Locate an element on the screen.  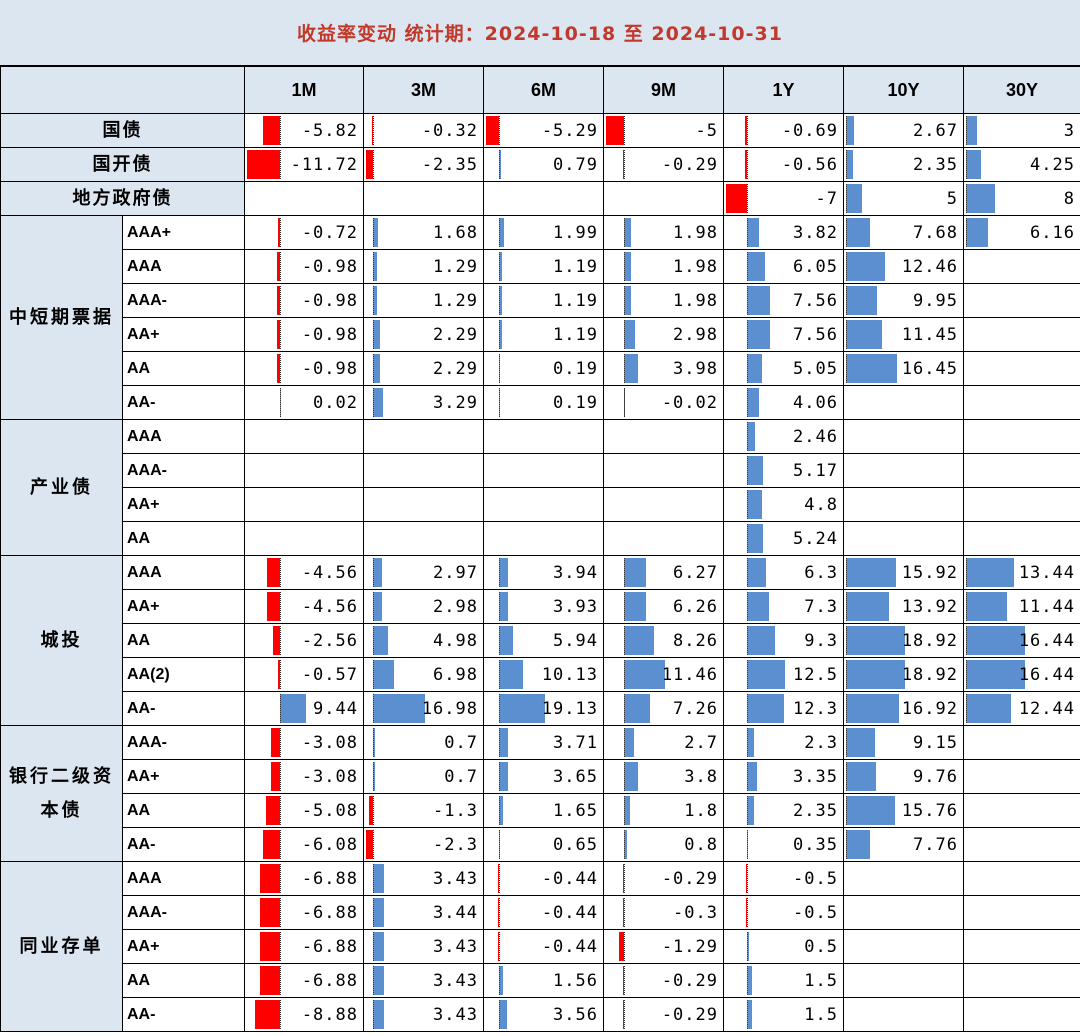
value-label: -0.5 is located at coordinates (815, 912).